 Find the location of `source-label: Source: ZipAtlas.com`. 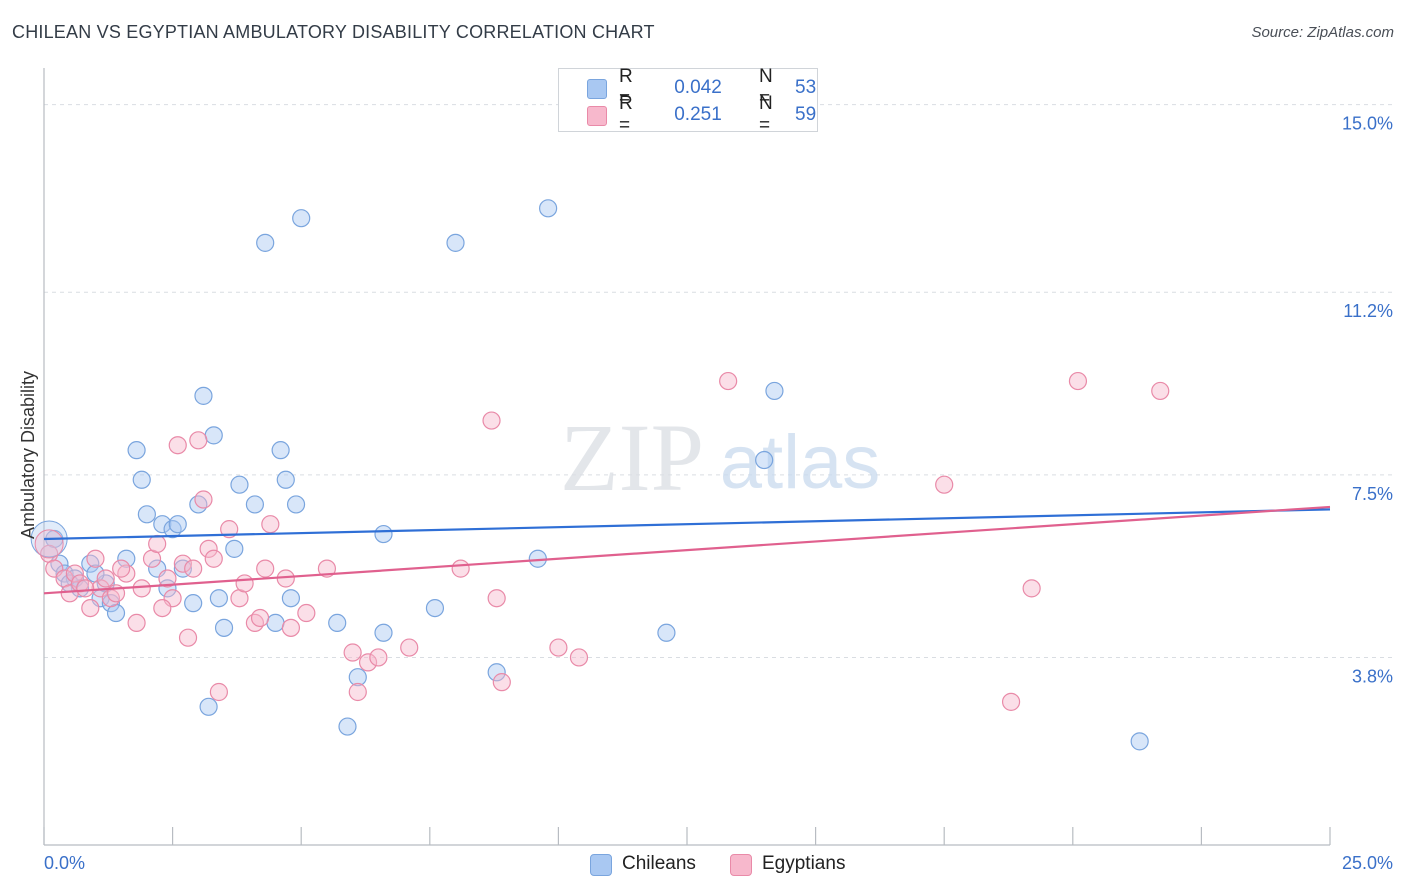

source-label: Source: ZipAtlas.com is located at coordinates (1322, 32).